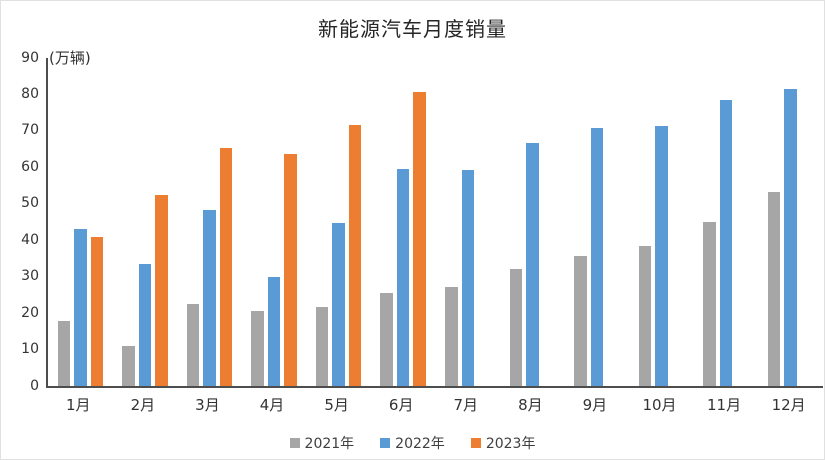 The width and height of the screenshot is (825, 460). Describe the element at coordinates (420, 444) in the screenshot. I see `legend-label: 2022年` at that location.